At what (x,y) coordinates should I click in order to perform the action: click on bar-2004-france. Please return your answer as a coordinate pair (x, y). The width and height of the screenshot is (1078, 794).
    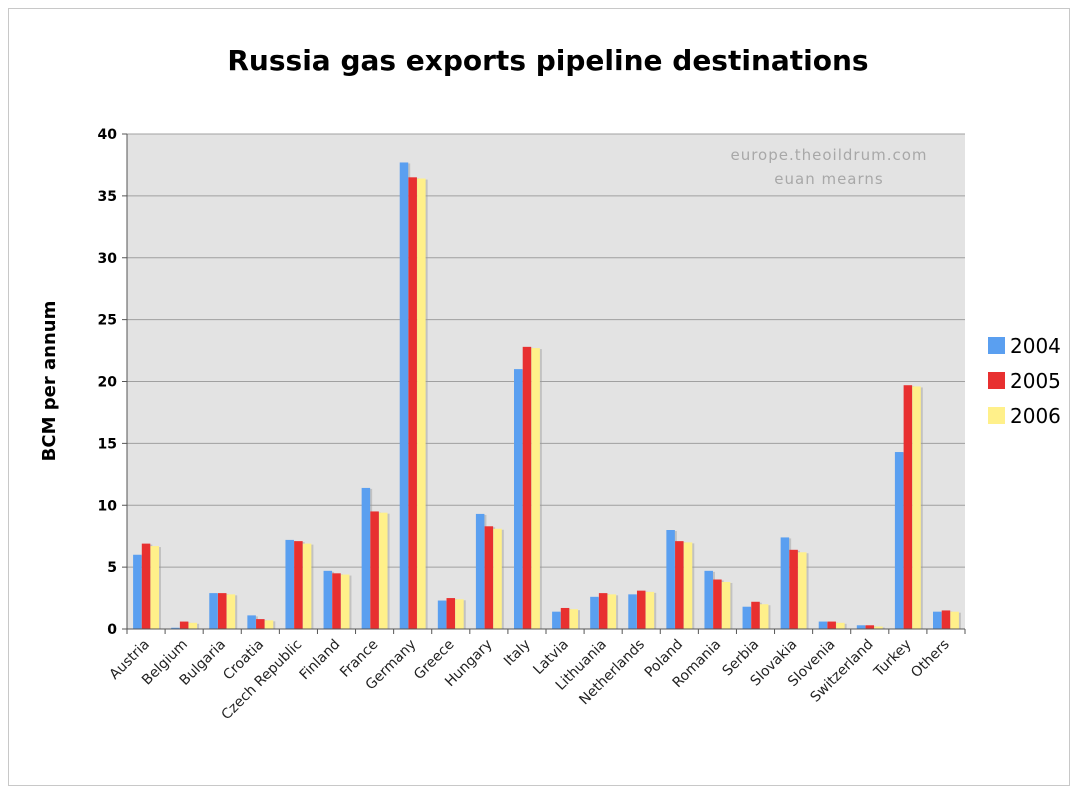
    Looking at the image, I should click on (366, 558).